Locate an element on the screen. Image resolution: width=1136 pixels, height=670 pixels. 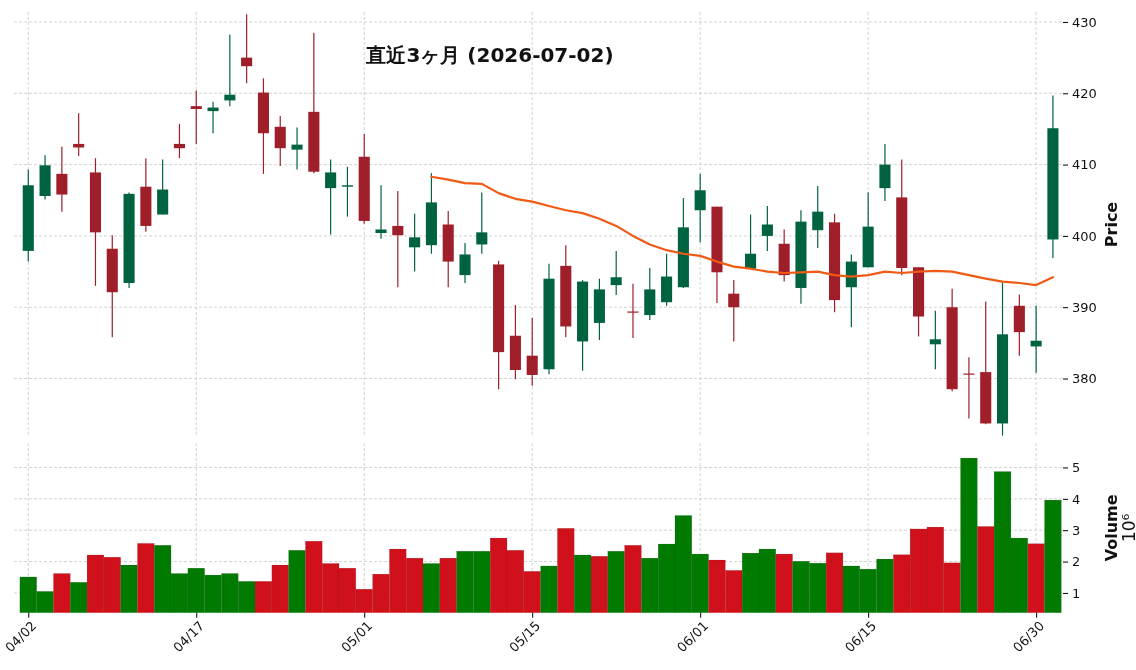
y-tick-label: 5 is located at coordinates (1076, 468).